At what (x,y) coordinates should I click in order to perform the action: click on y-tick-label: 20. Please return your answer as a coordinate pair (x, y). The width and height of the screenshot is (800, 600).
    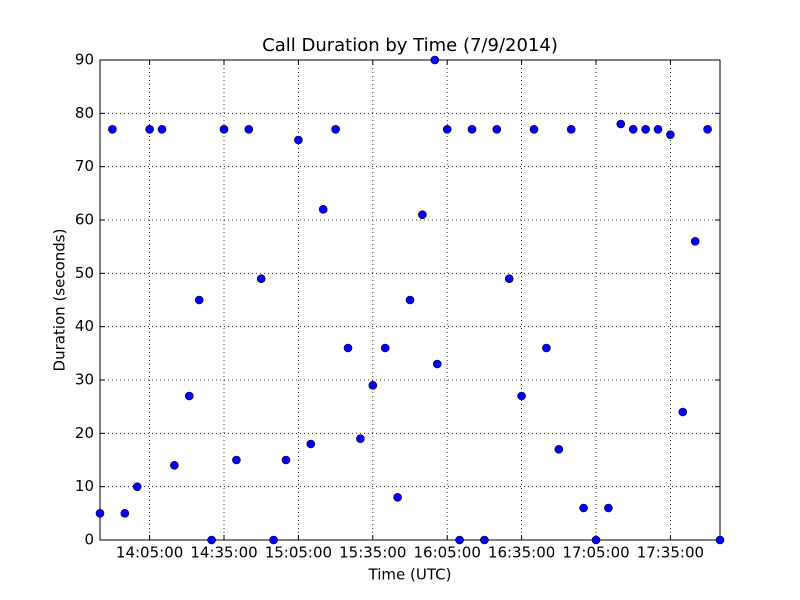
    Looking at the image, I should click on (84, 433).